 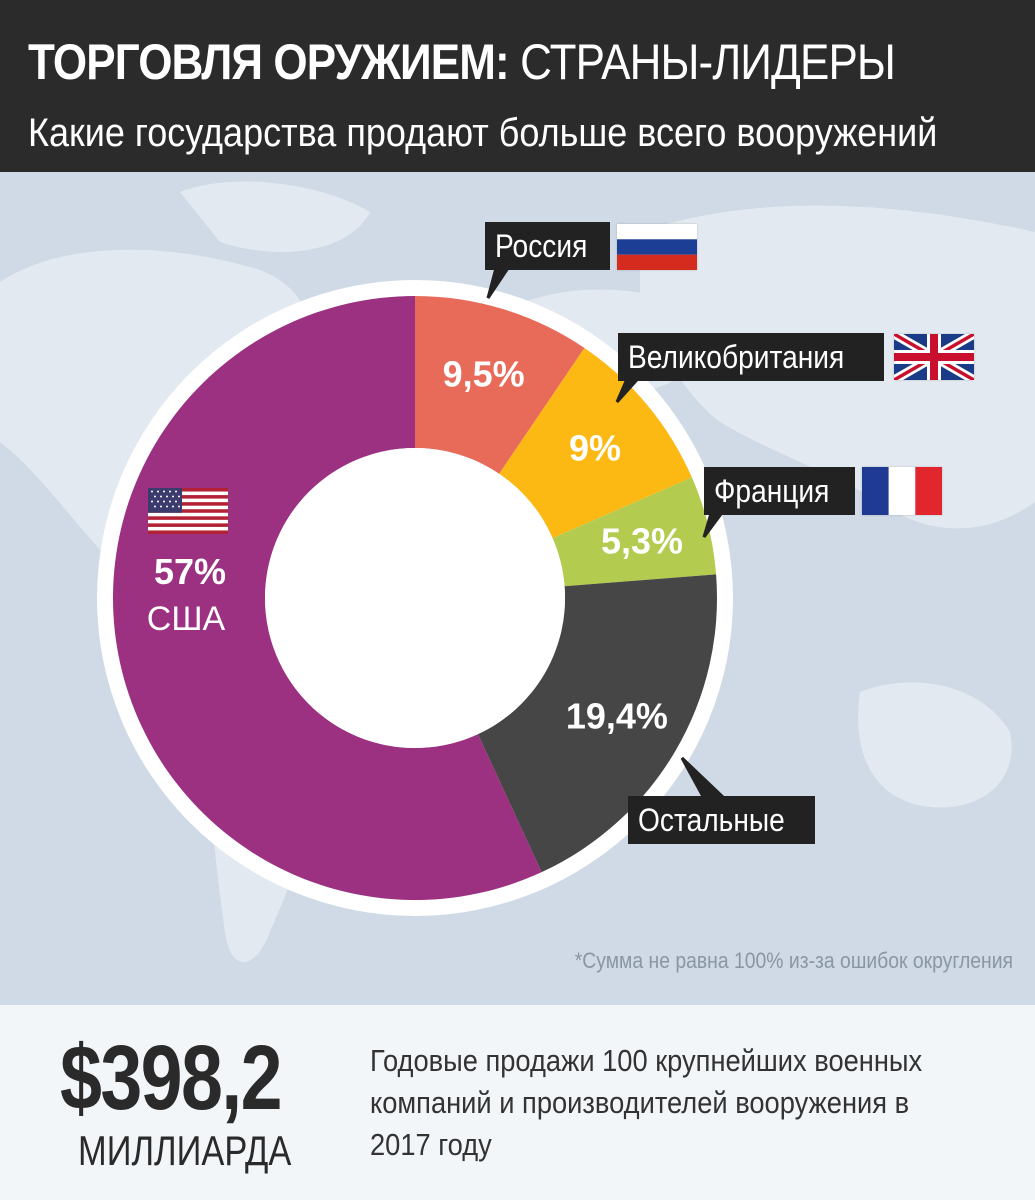 I want to click on total-sales-value: $398,2, so click(x=171, y=1078).